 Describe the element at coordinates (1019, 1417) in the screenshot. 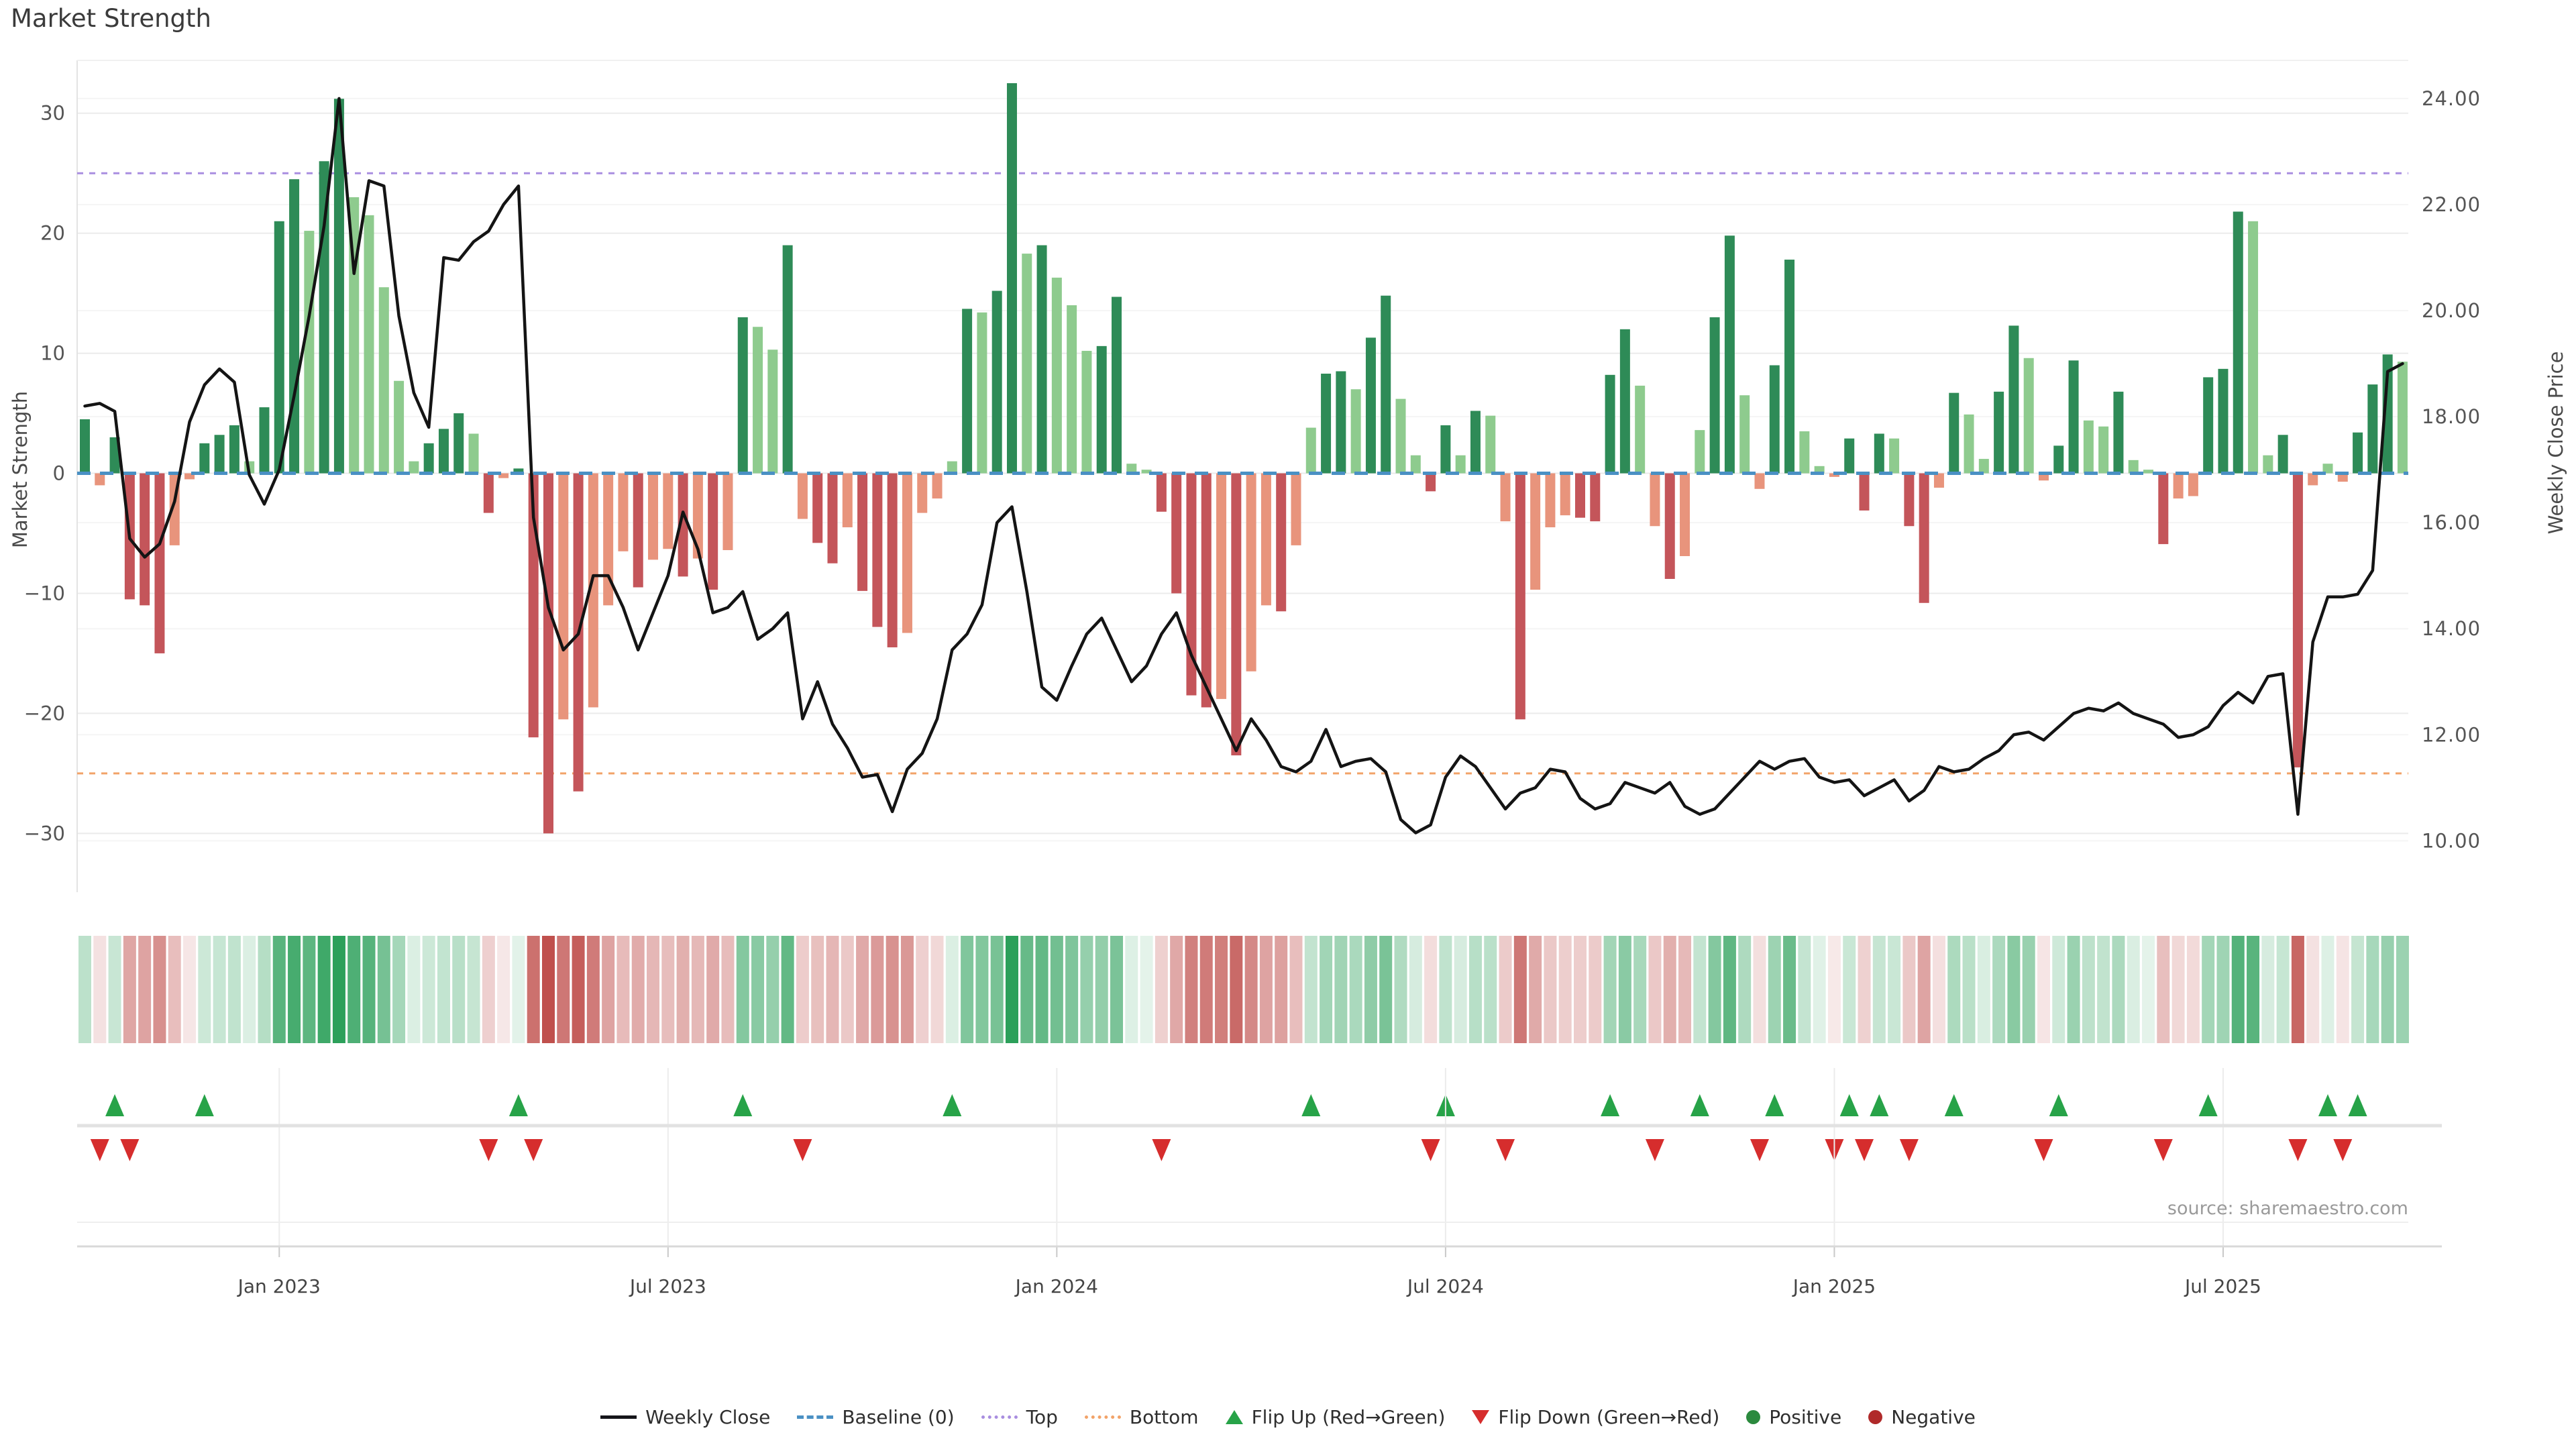

I see `legend-item-top: Top` at that location.